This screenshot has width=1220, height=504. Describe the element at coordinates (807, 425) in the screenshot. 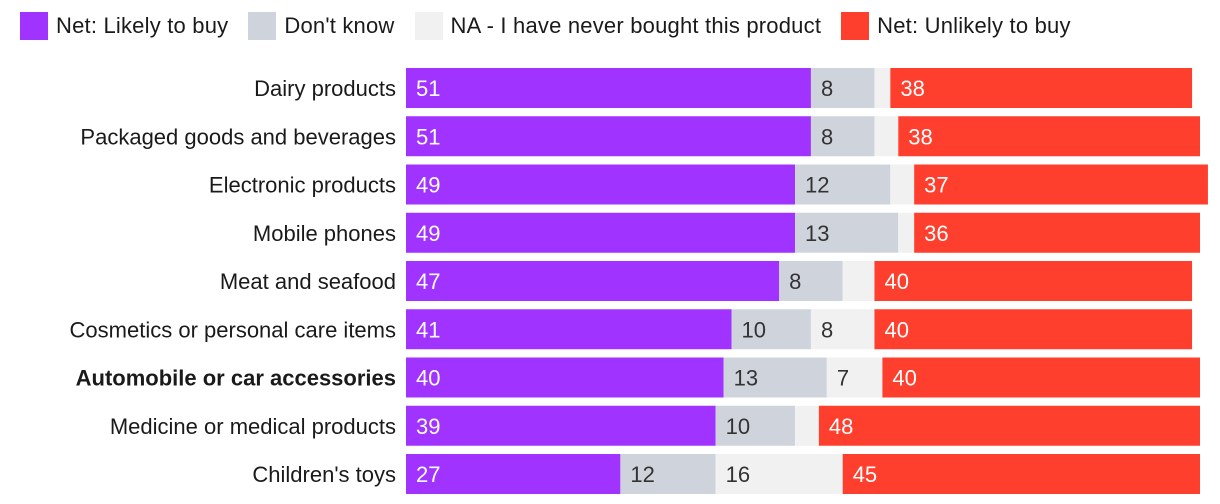

I see `bar-na-i-have-never-bought-this-product-medicine-or-medical-products` at that location.